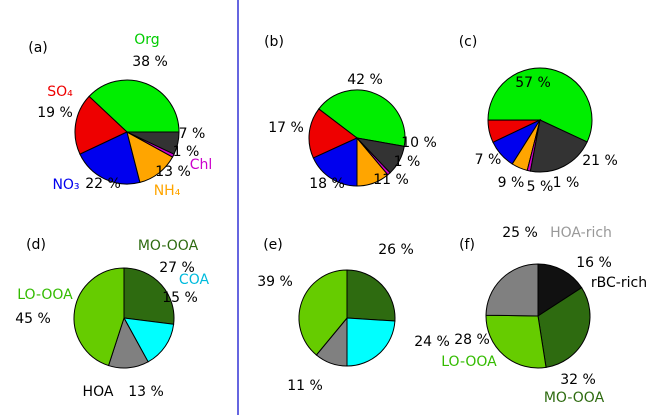 This screenshot has width=650, height=415. Describe the element at coordinates (55, 113) in the screenshot. I see `value-label: 19 %` at that location.